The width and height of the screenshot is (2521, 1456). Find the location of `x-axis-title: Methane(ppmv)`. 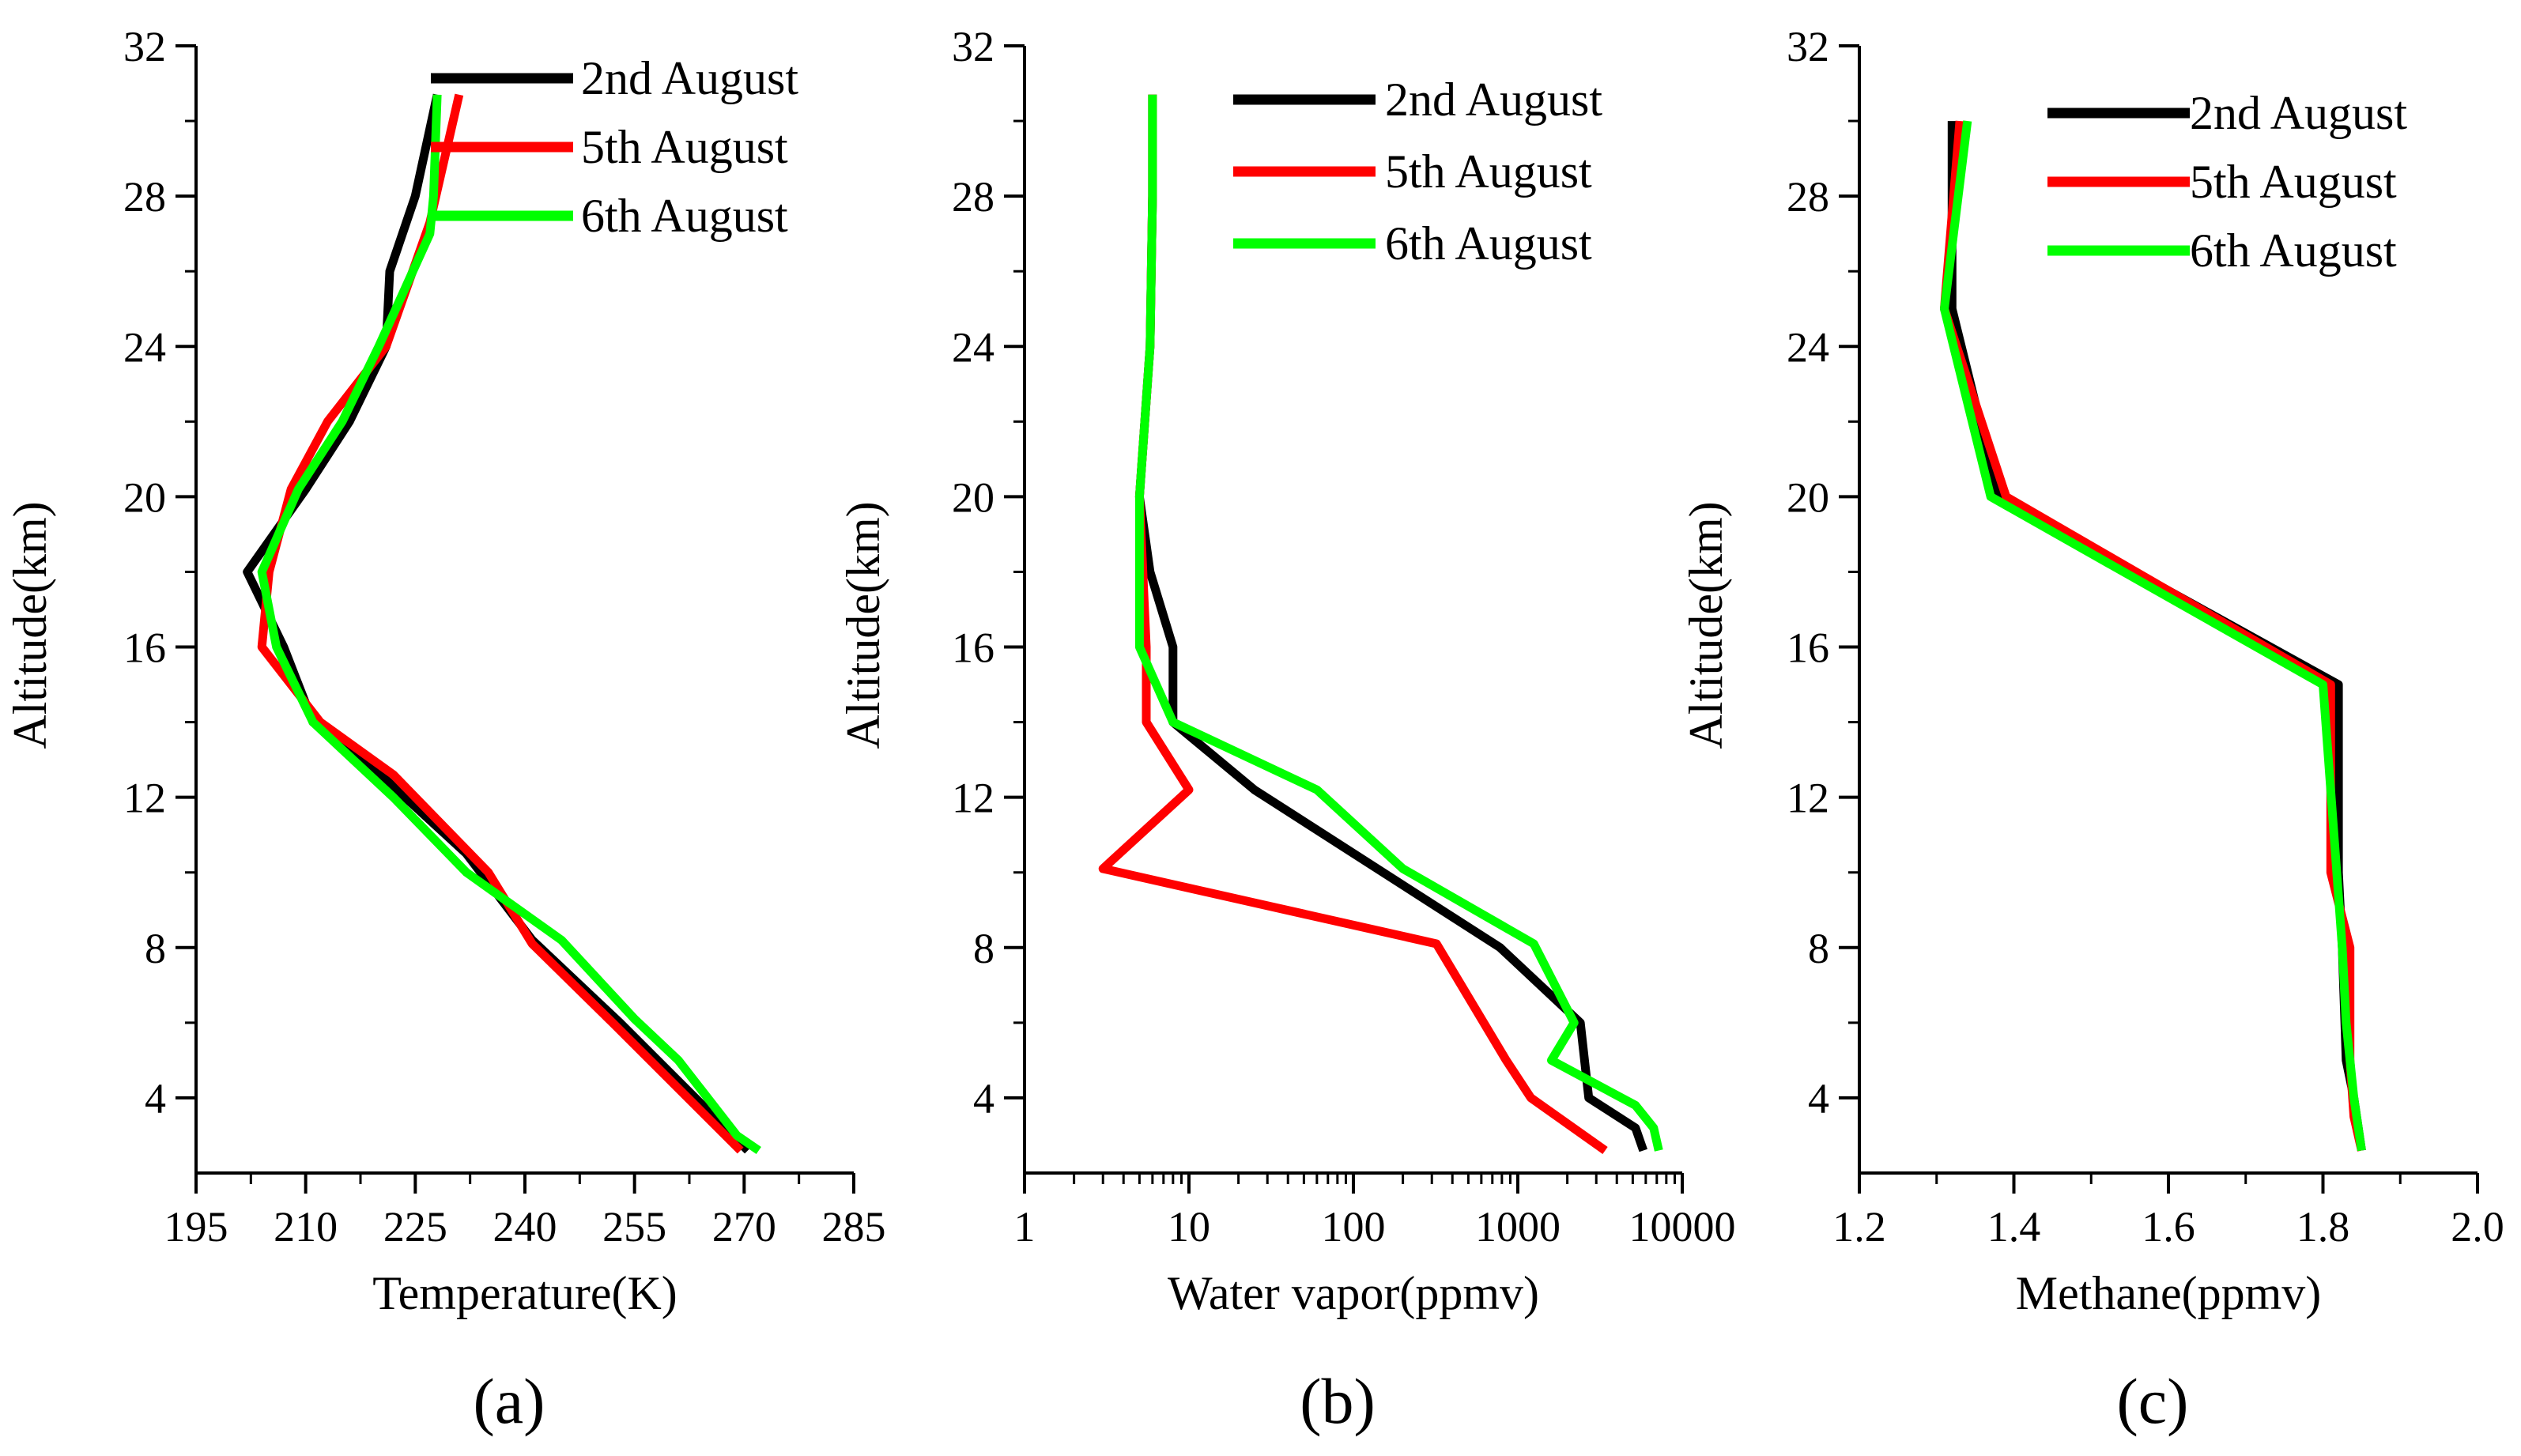

x-axis-title: Methane(ppmv) is located at coordinates (2169, 1293).